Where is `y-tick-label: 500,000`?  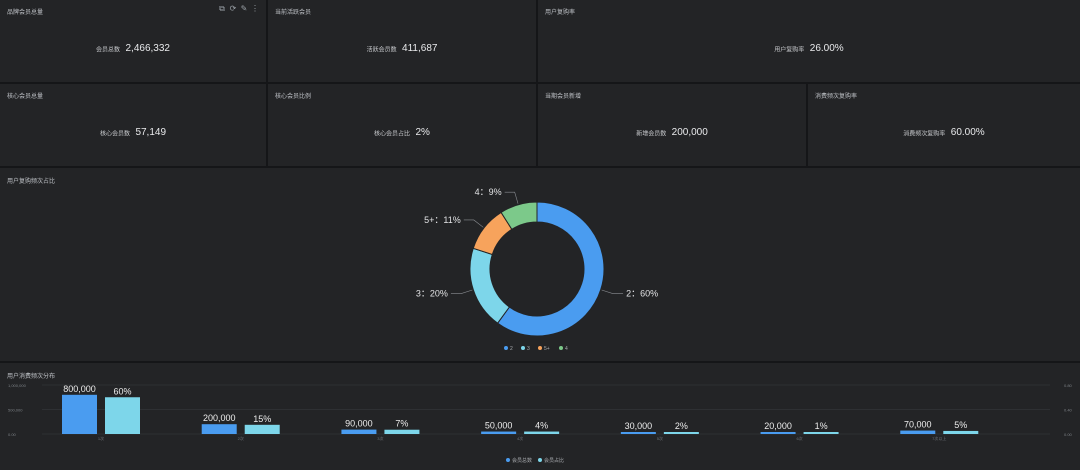 y-tick-label: 500,000 is located at coordinates (15, 410).